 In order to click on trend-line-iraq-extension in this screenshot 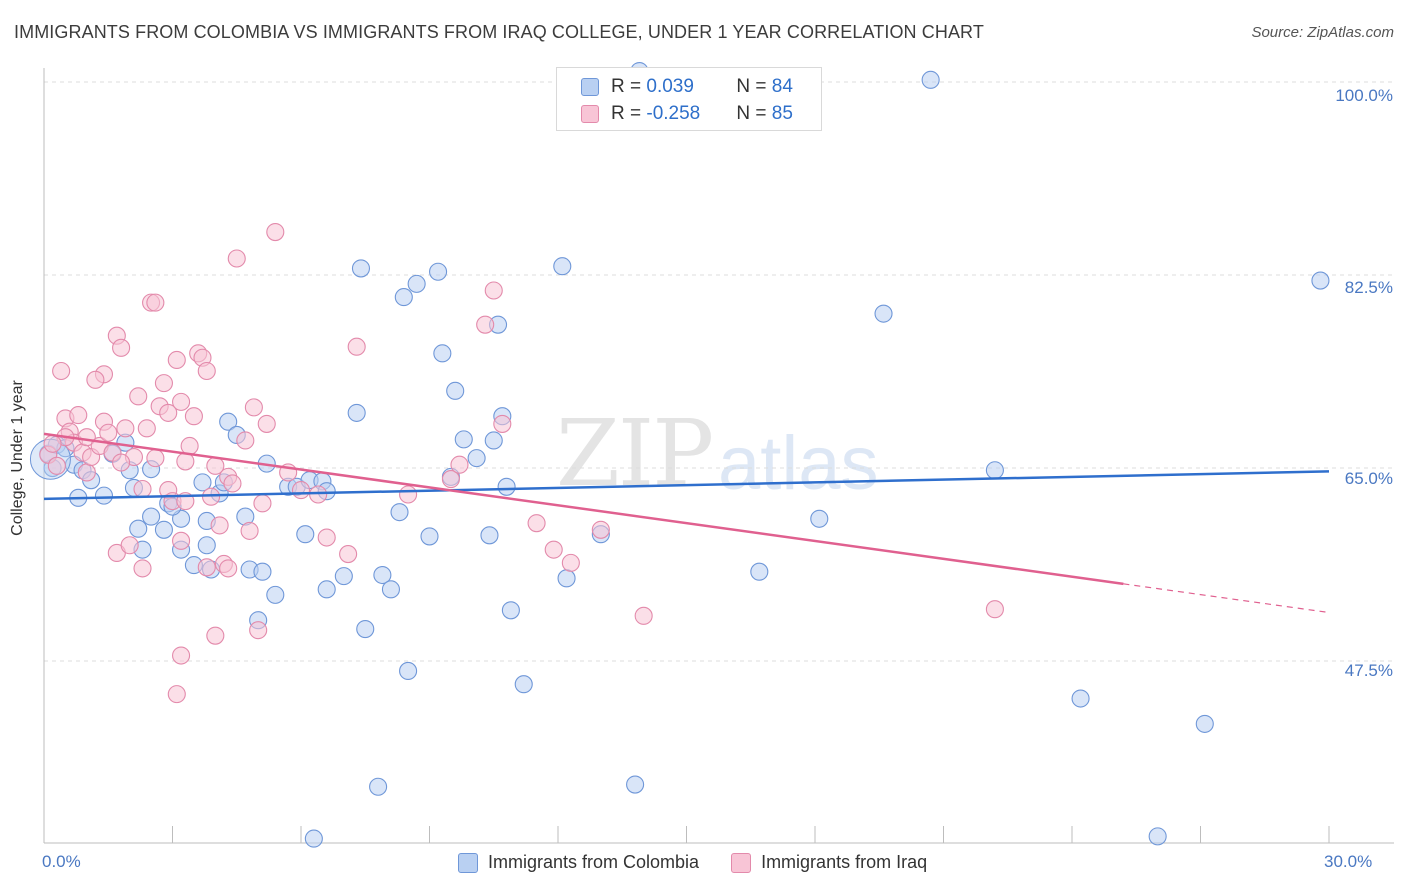, I will do `click(1226, 598)`.